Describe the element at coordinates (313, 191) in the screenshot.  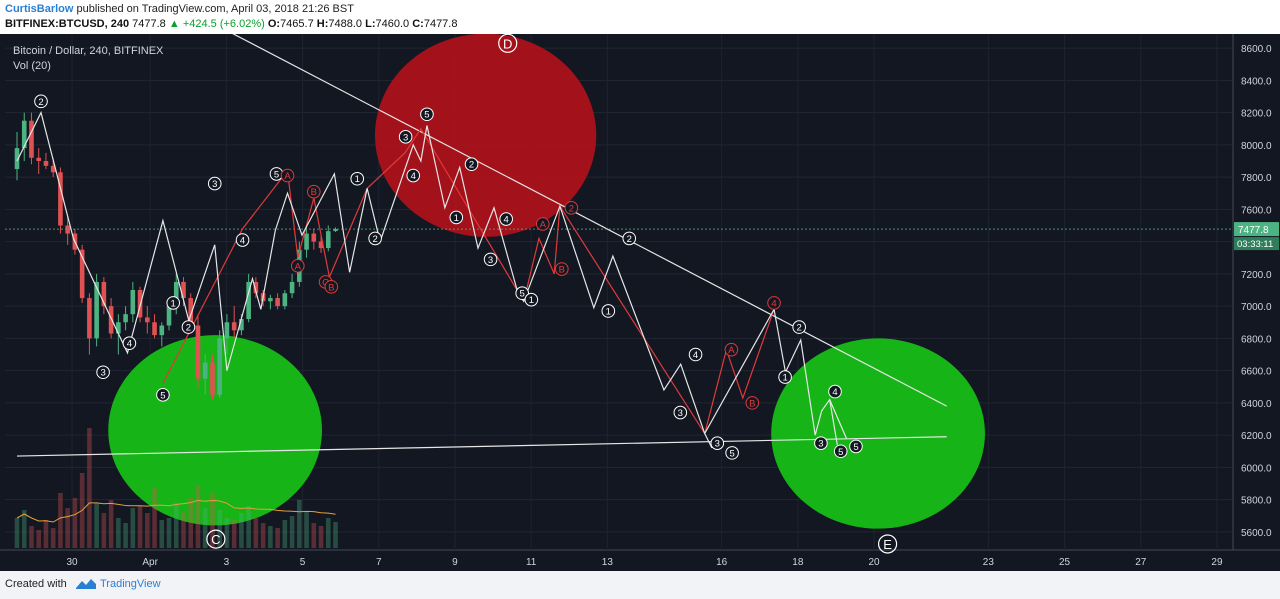
I see `wave-label: B` at that location.